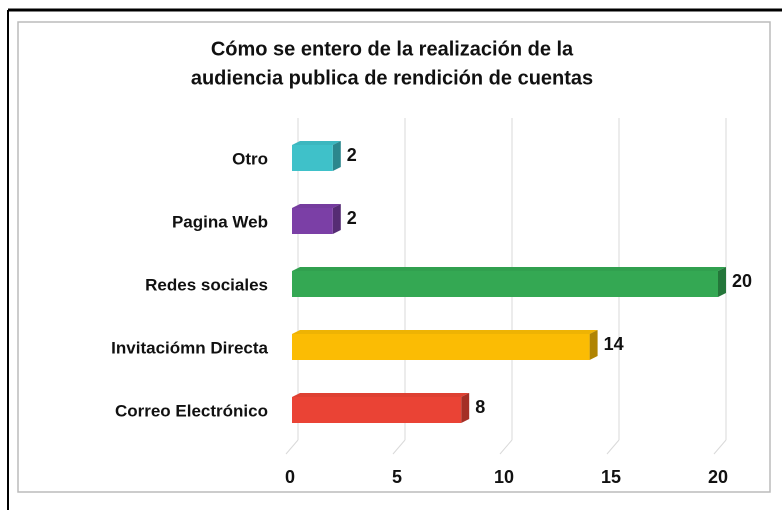 This screenshot has height=510, width=782. Describe the element at coordinates (392, 49) in the screenshot. I see `chart-title: Cómo se entero de la realización de la` at that location.